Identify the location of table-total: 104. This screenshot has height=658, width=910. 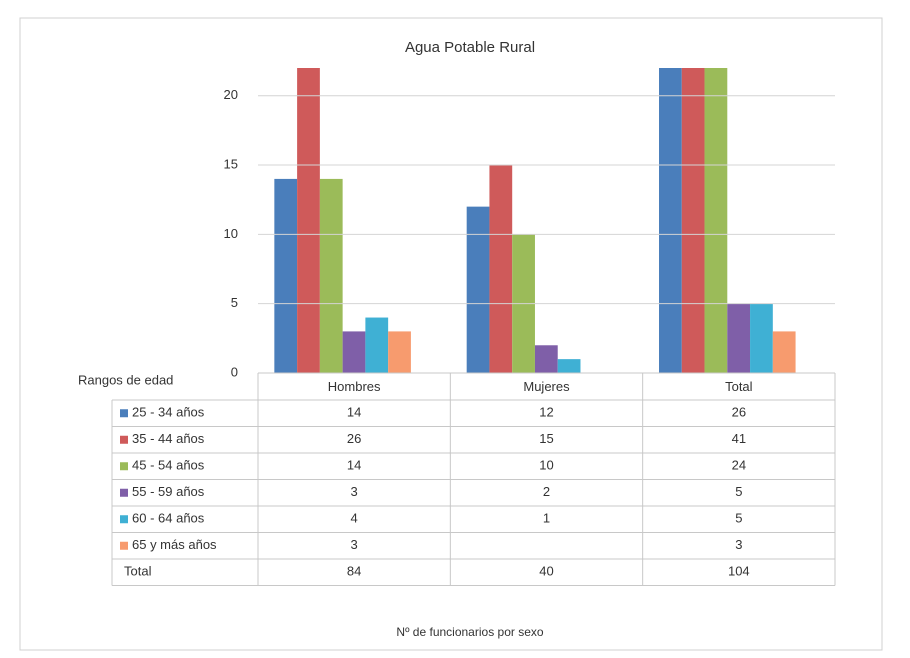
(739, 571).